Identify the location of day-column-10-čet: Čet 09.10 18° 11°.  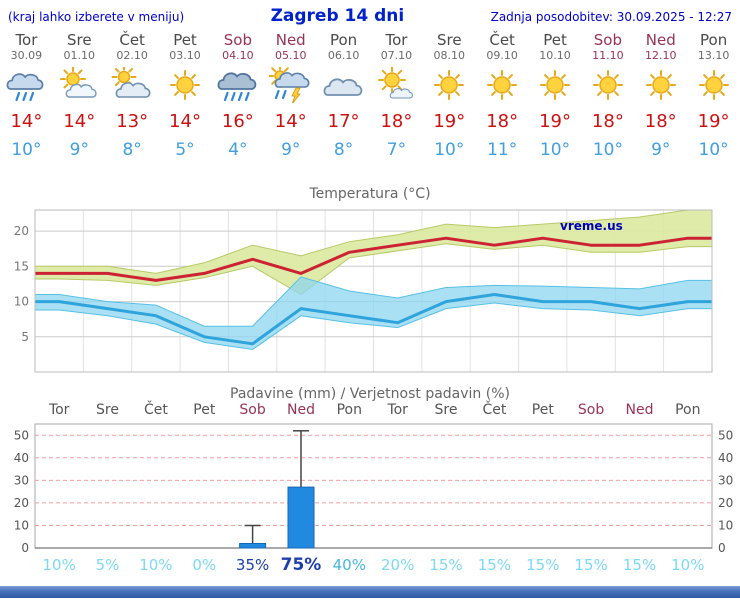
(502, 96).